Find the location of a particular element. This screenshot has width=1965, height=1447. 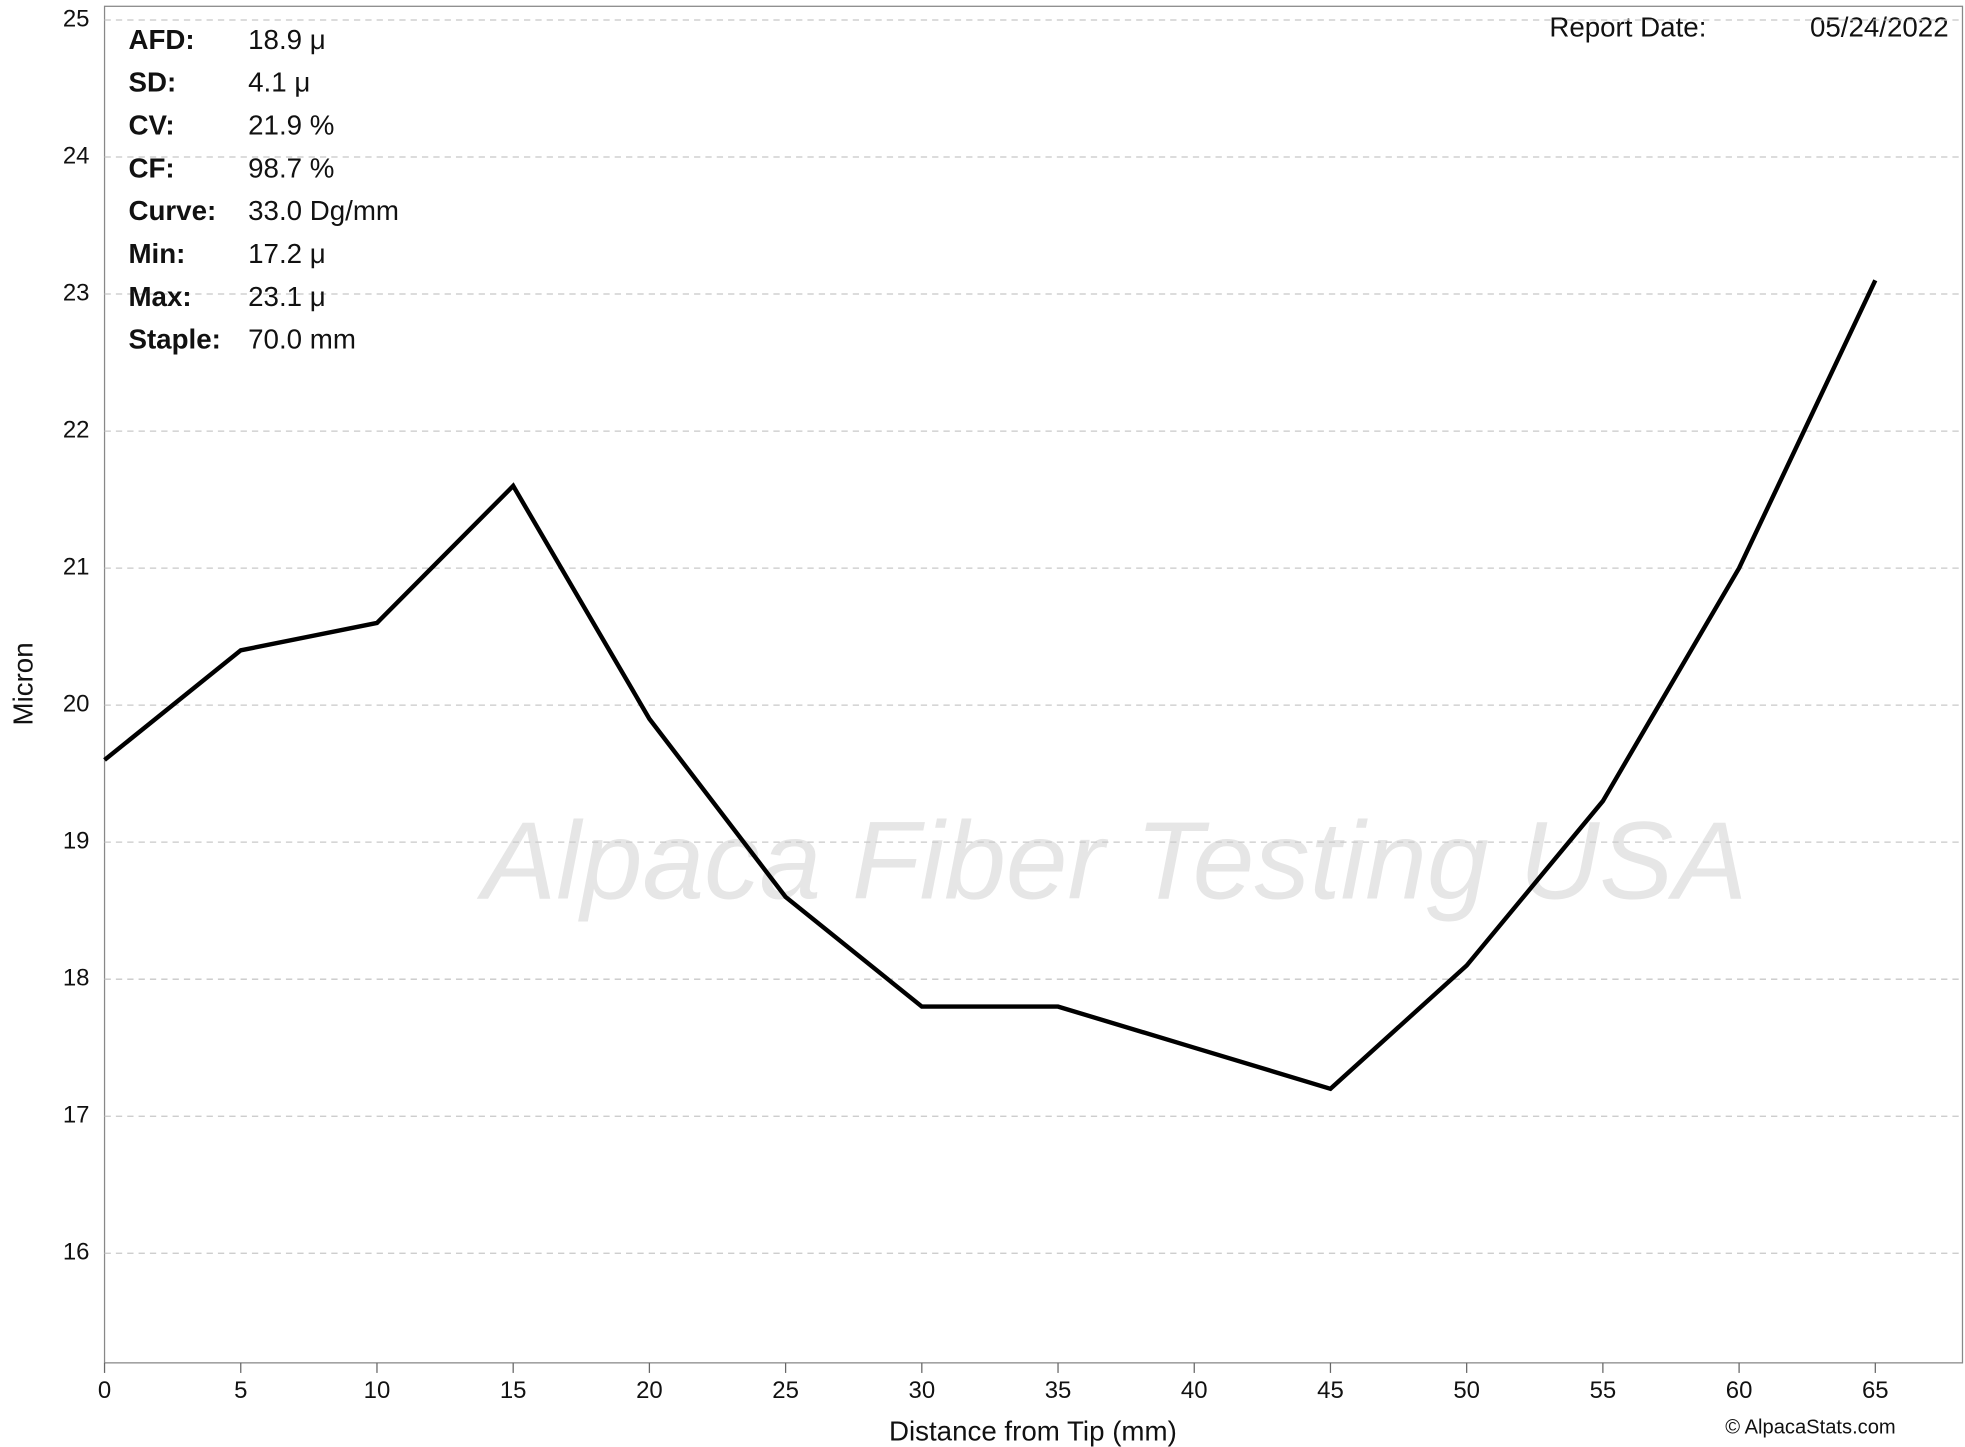

stat-value: 23.1 μ is located at coordinates (287, 296).